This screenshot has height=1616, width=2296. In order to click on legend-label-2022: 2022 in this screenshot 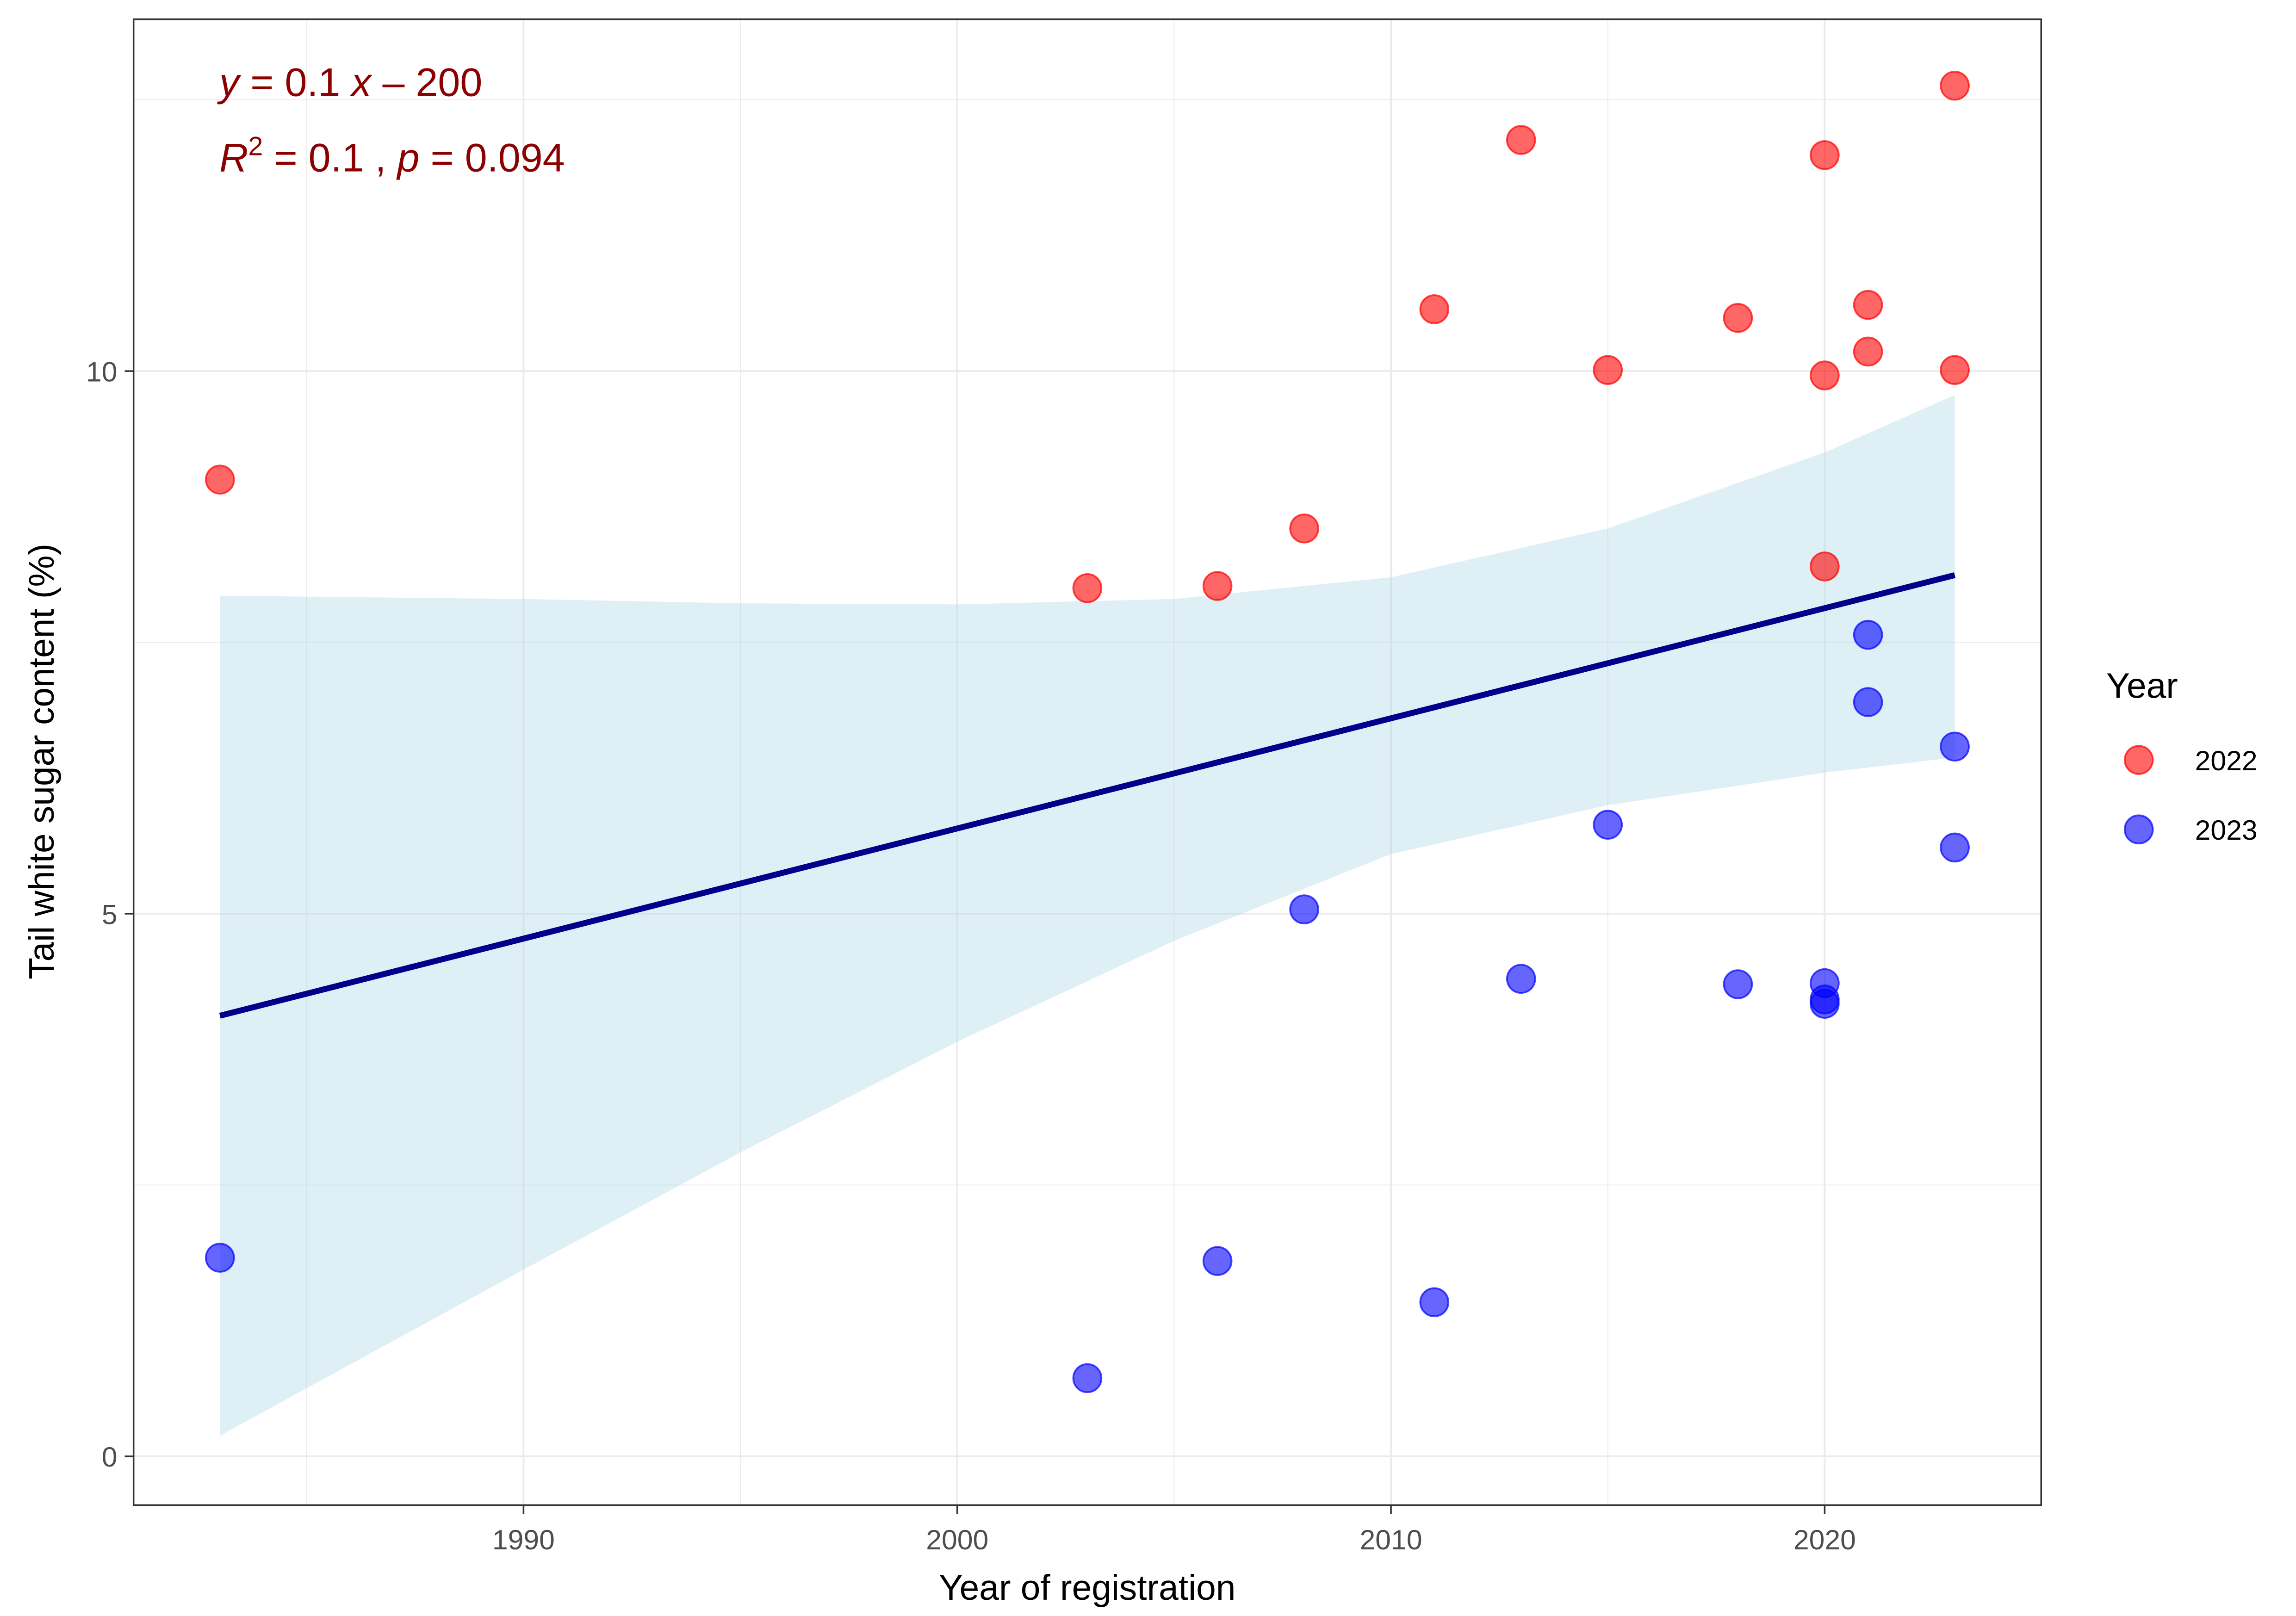, I will do `click(2226, 760)`.